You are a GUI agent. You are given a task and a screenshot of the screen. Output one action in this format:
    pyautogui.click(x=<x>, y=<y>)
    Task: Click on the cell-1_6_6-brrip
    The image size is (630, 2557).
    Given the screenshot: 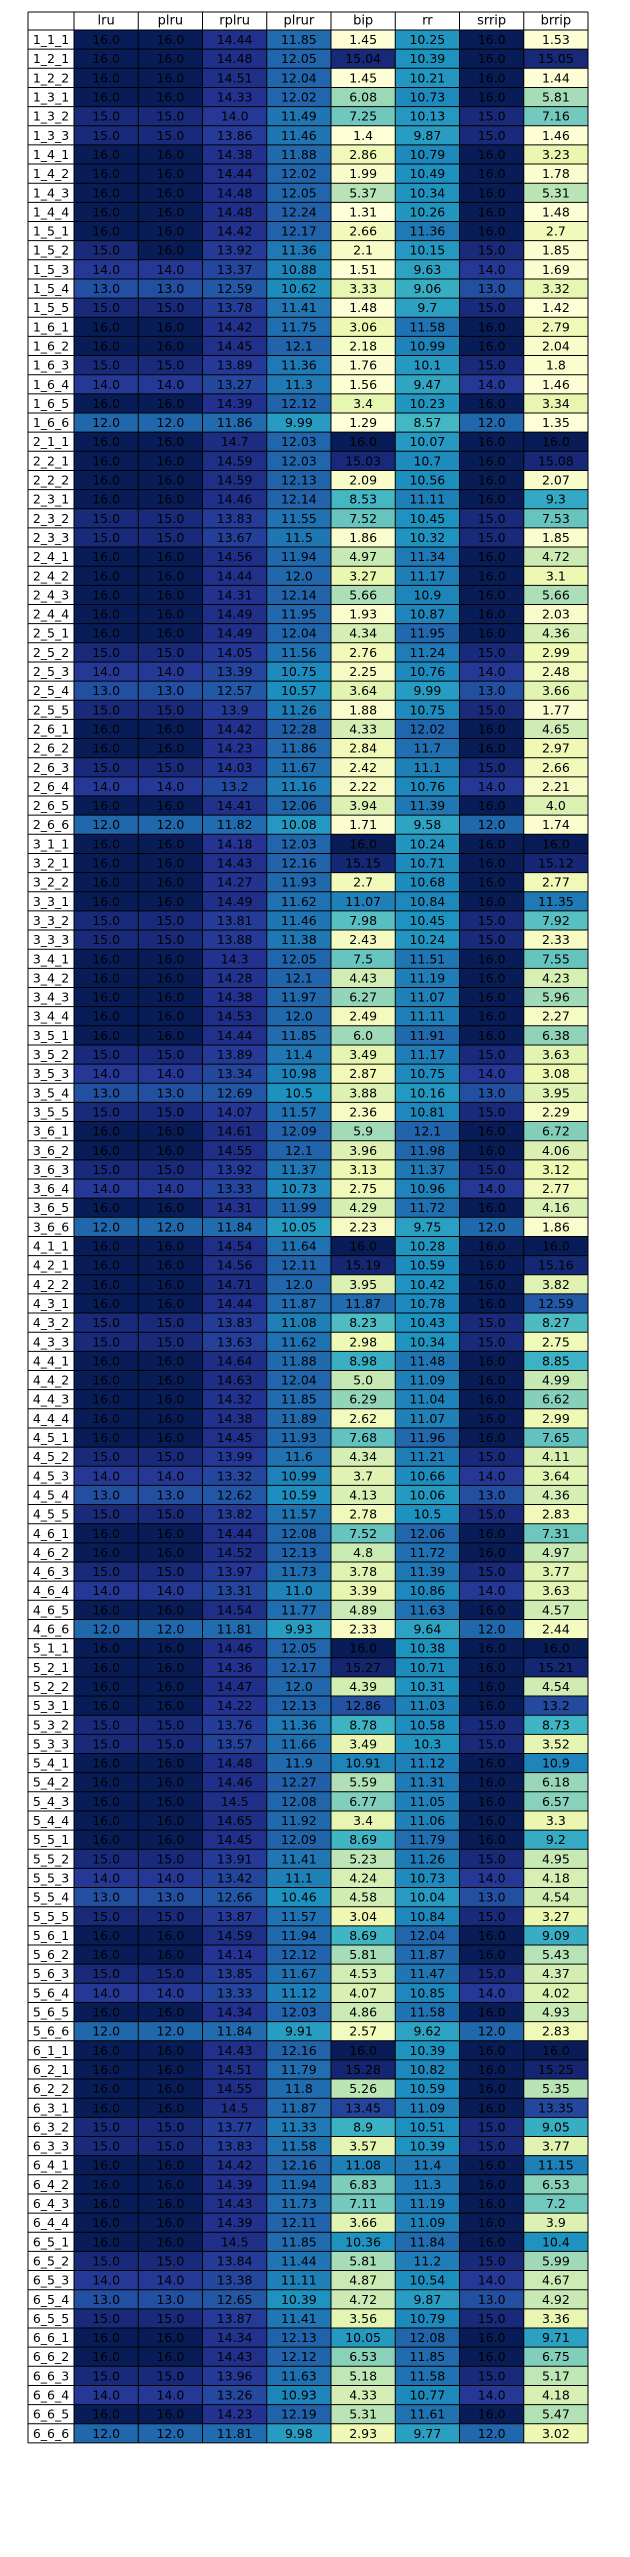 What is the action you would take?
    pyautogui.click(x=555, y=423)
    